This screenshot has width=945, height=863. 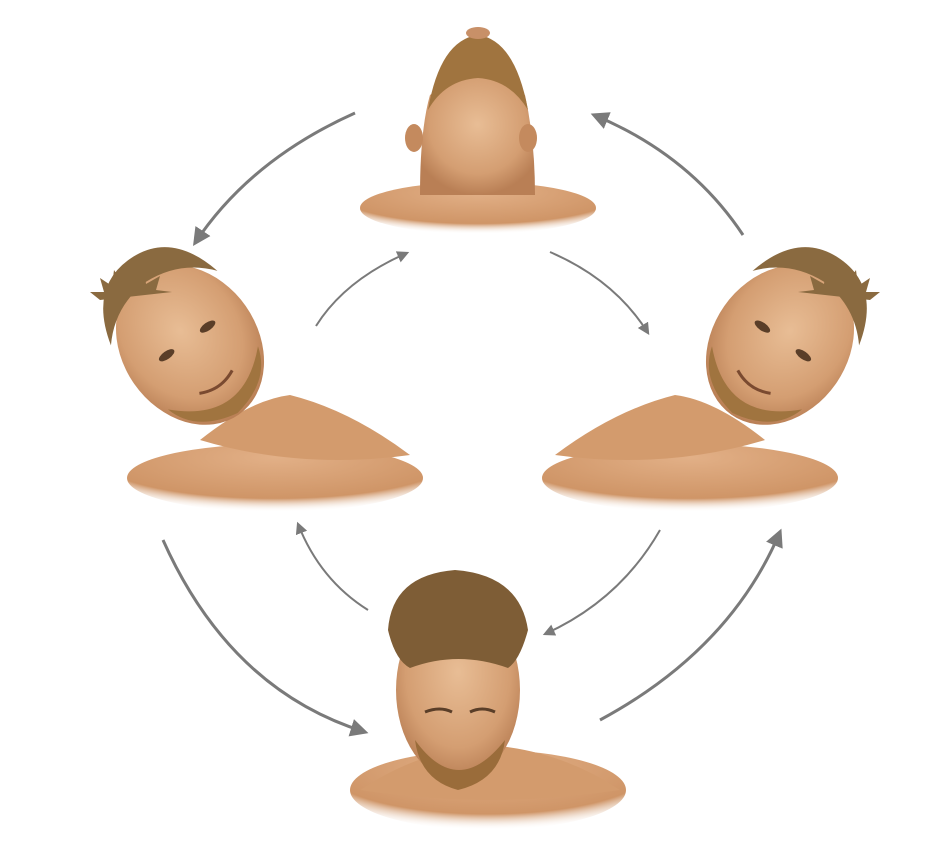 What do you see at coordinates (711, 379) in the screenshot?
I see `head-tilt-right-figure` at bounding box center [711, 379].